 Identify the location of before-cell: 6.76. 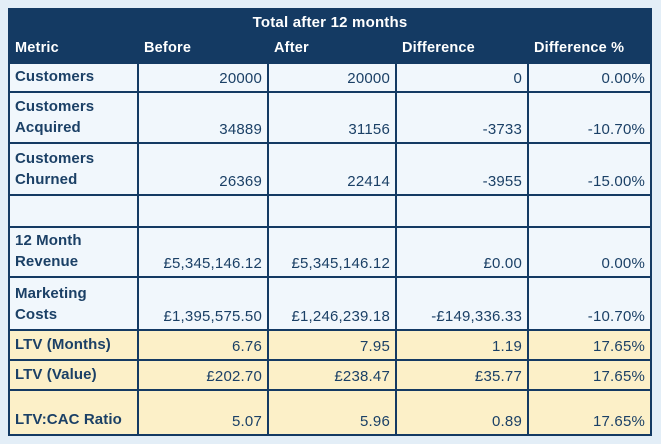
(203, 345).